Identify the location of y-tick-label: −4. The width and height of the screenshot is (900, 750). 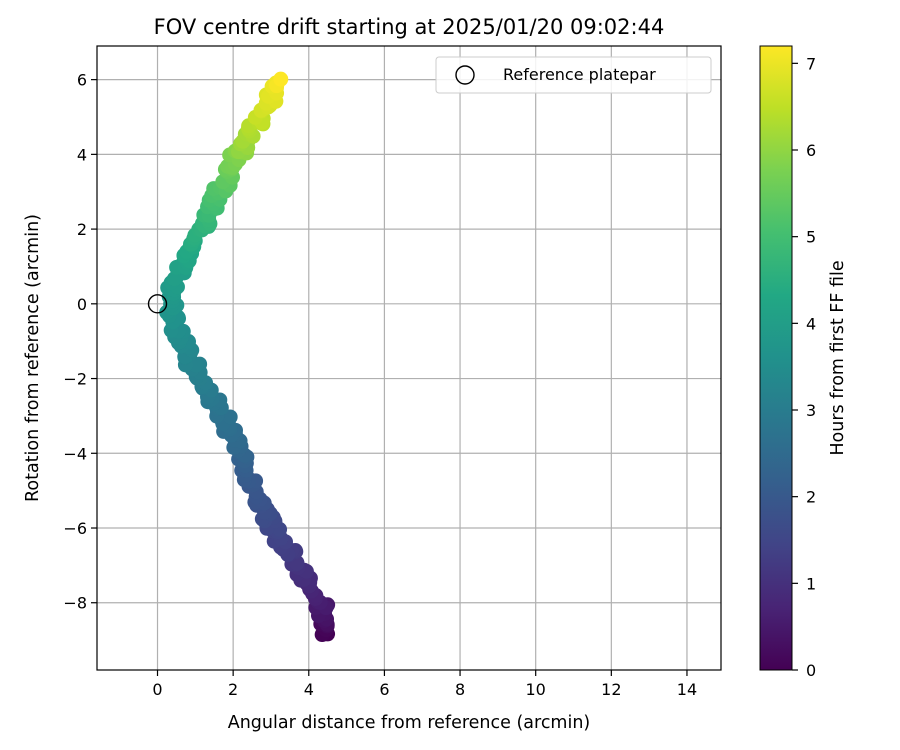
(75, 453).